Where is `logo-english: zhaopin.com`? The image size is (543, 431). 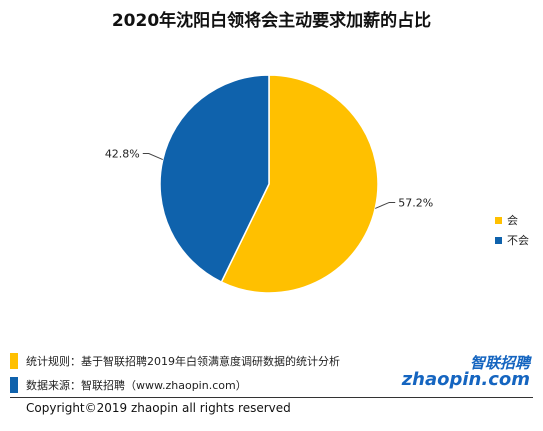 logo-english: zhaopin.com is located at coordinates (465, 379).